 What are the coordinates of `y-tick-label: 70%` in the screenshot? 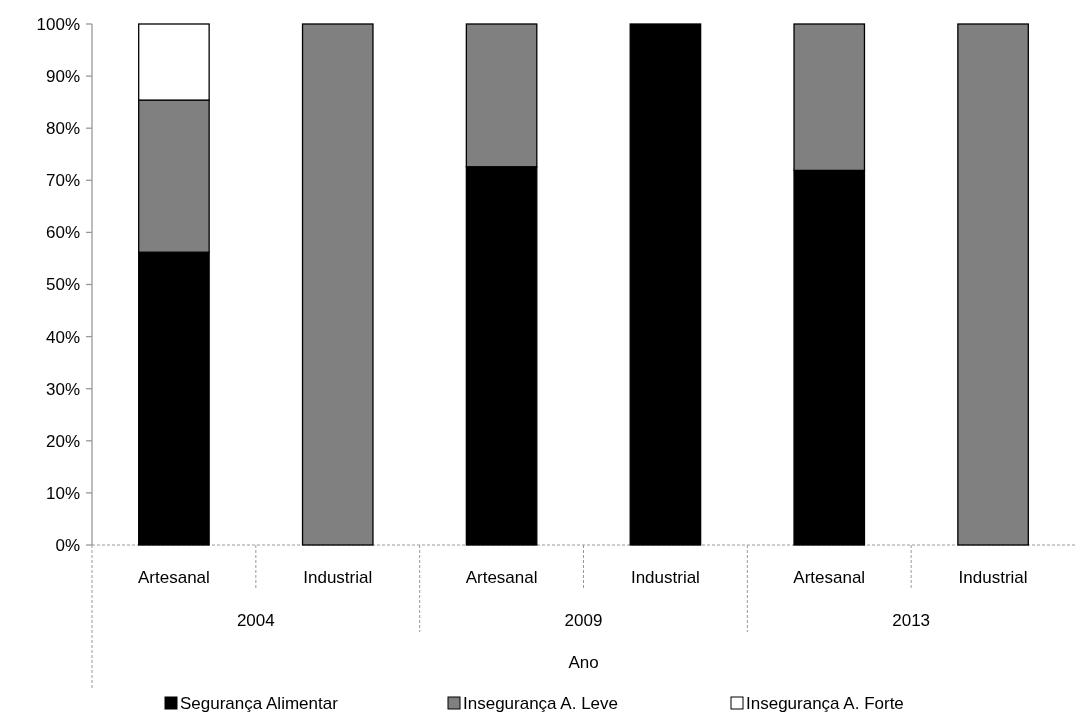 It's located at (62, 181).